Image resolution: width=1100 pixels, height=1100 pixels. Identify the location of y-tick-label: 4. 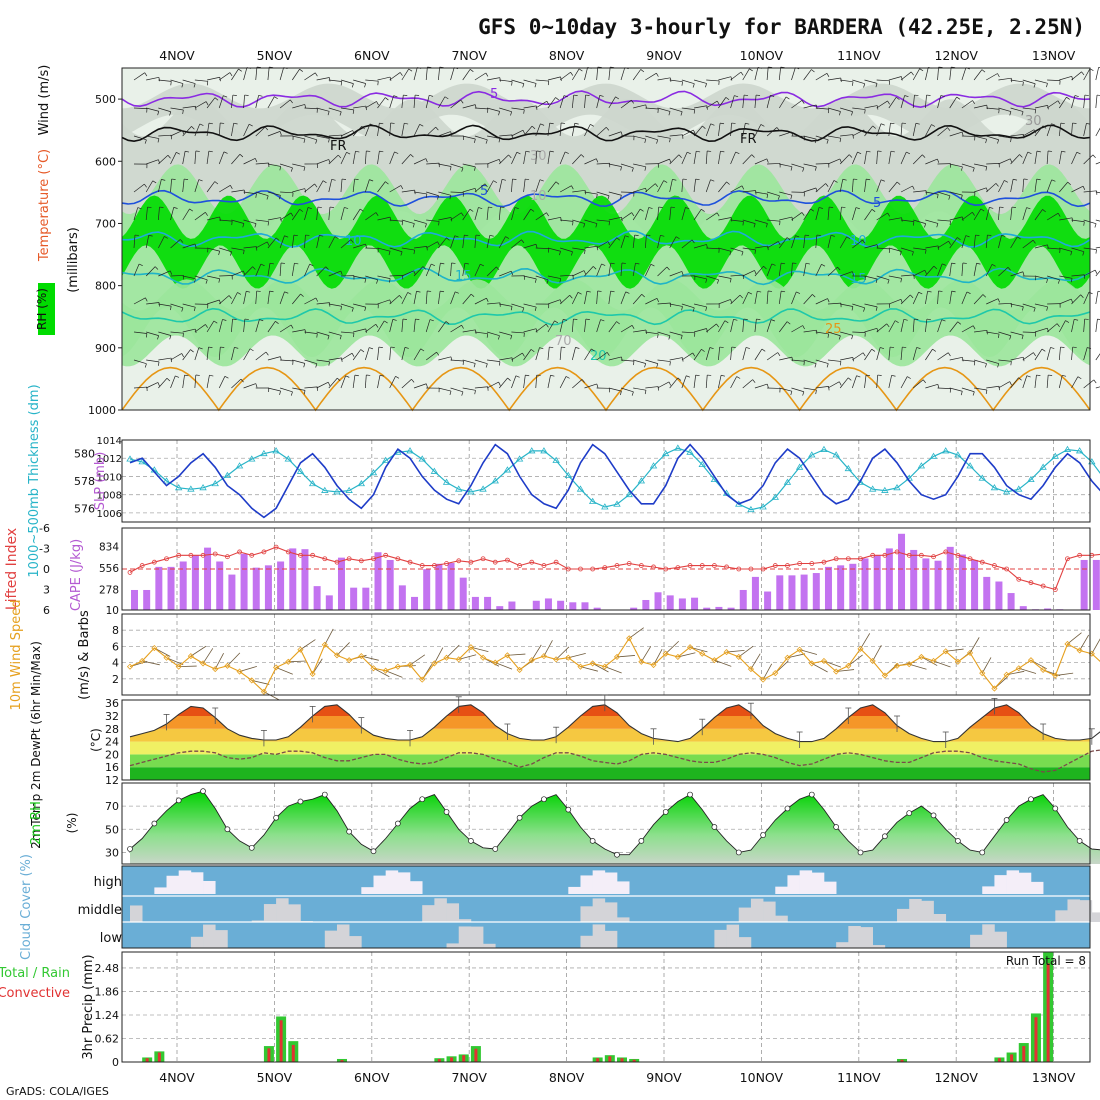
(115, 663).